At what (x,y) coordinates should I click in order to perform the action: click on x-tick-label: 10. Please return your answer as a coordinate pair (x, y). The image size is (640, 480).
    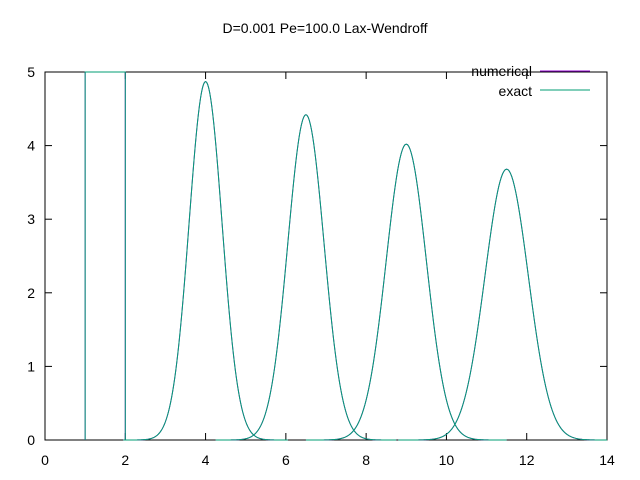
    Looking at the image, I should click on (447, 460).